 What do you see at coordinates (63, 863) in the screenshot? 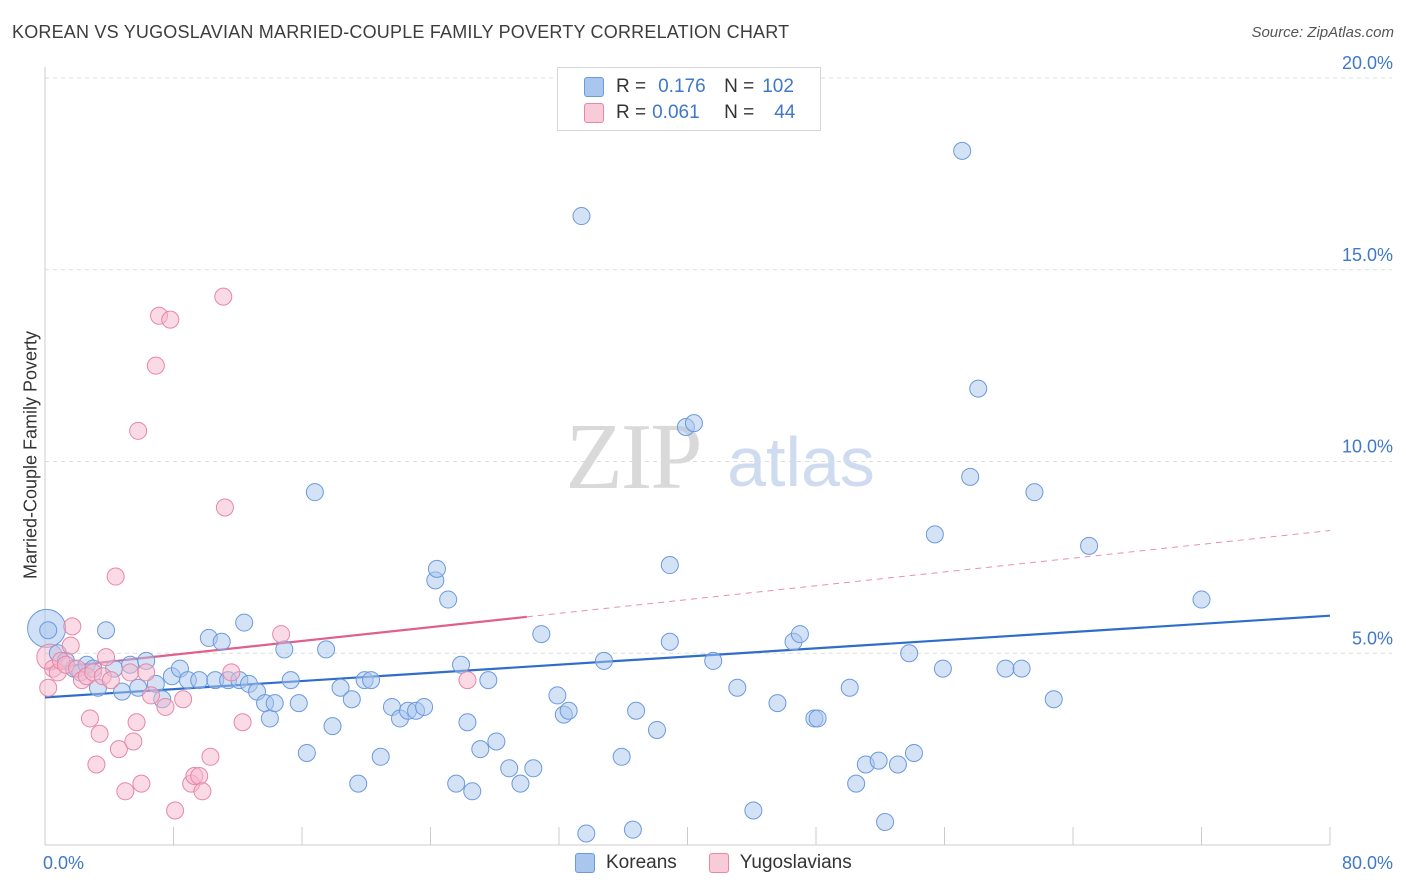
I see `x-tick-label: 0.0%` at bounding box center [63, 863].